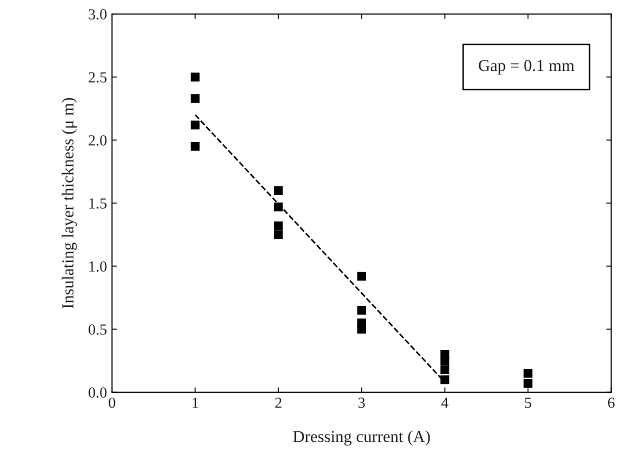 This screenshot has width=640, height=467. I want to click on y-axis-title: Insulating layer thickness (μ m), so click(69, 203).